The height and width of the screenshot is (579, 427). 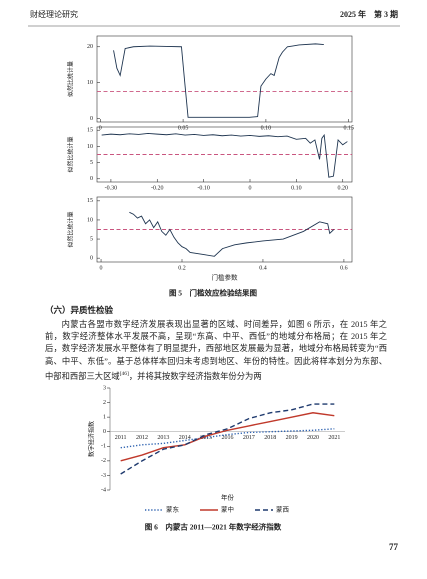 I want to click on legend-label: 蒙西, so click(x=283, y=508).